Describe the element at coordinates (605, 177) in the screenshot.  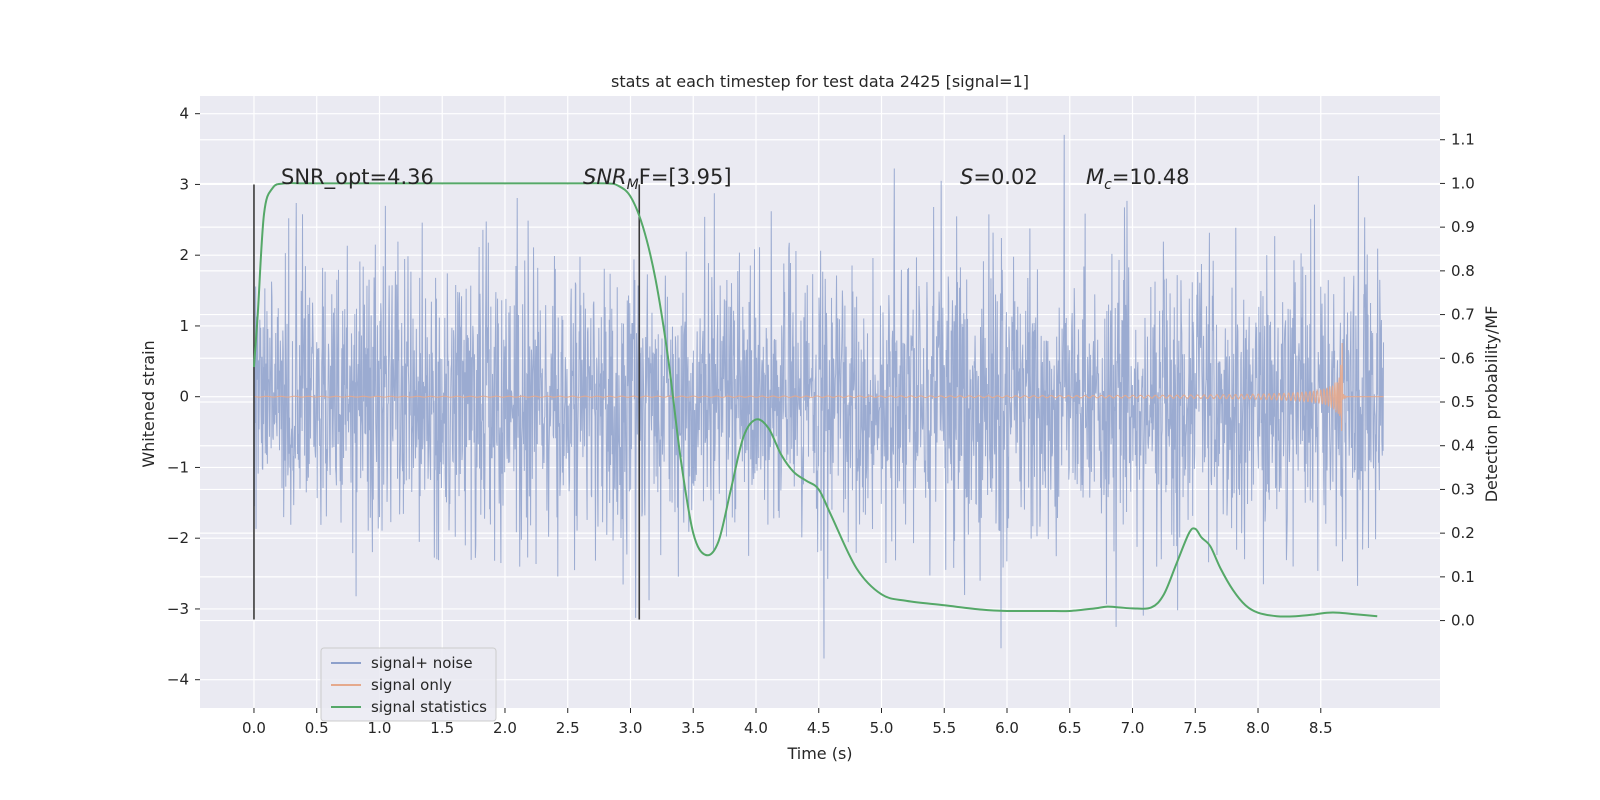
I see `annotation-snr-mf-main: SNR` at that location.